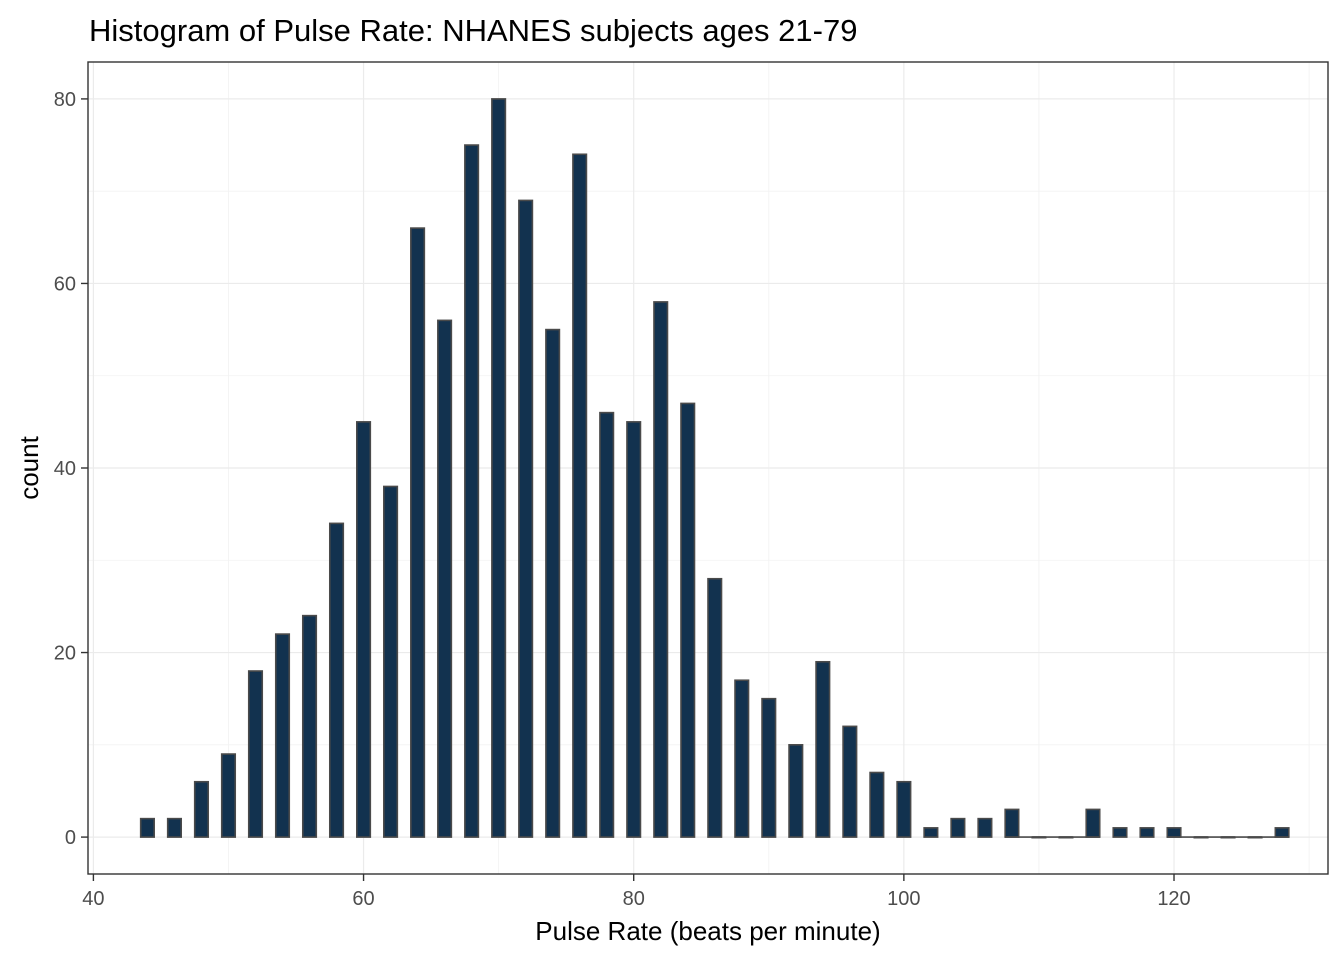 This screenshot has width=1344, height=960. What do you see at coordinates (65, 100) in the screenshot?
I see `y-tick-label: 80` at bounding box center [65, 100].